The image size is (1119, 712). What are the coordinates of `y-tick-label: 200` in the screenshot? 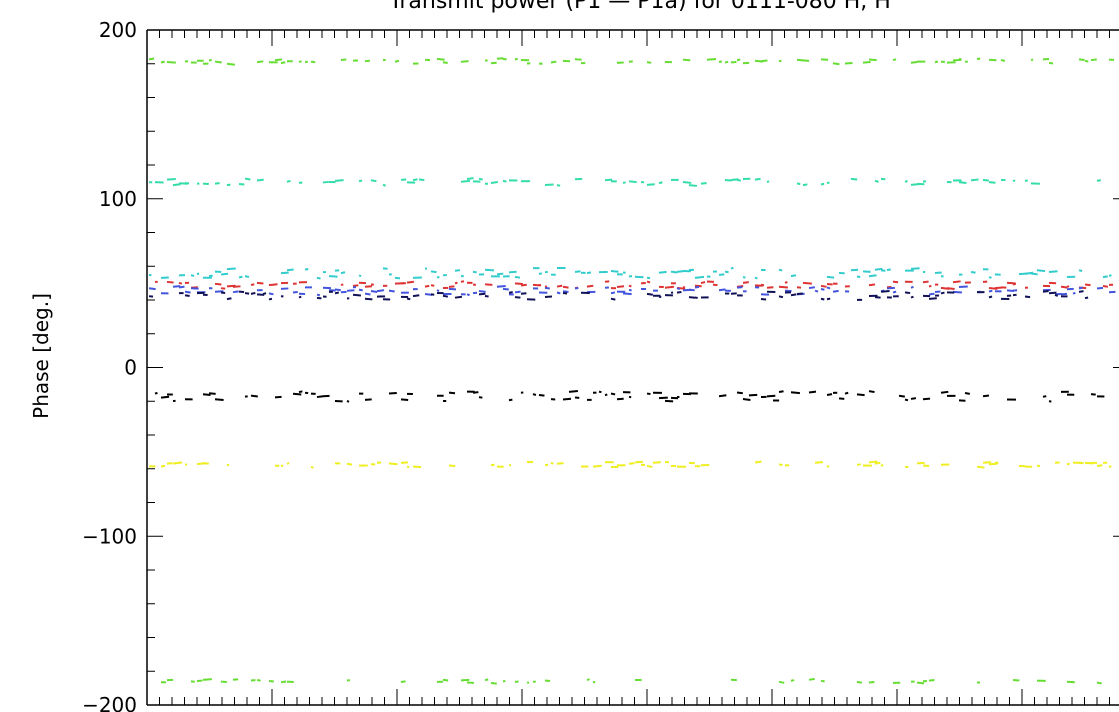 It's located at (118, 30).